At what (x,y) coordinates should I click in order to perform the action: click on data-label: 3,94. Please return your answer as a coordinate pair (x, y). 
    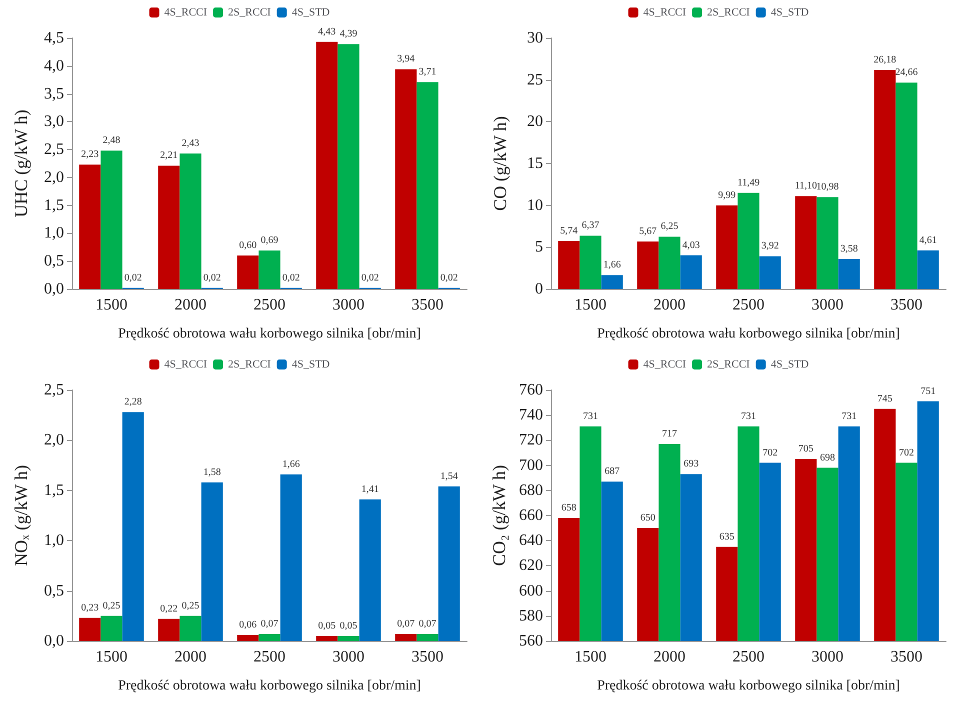
    Looking at the image, I should click on (406, 59).